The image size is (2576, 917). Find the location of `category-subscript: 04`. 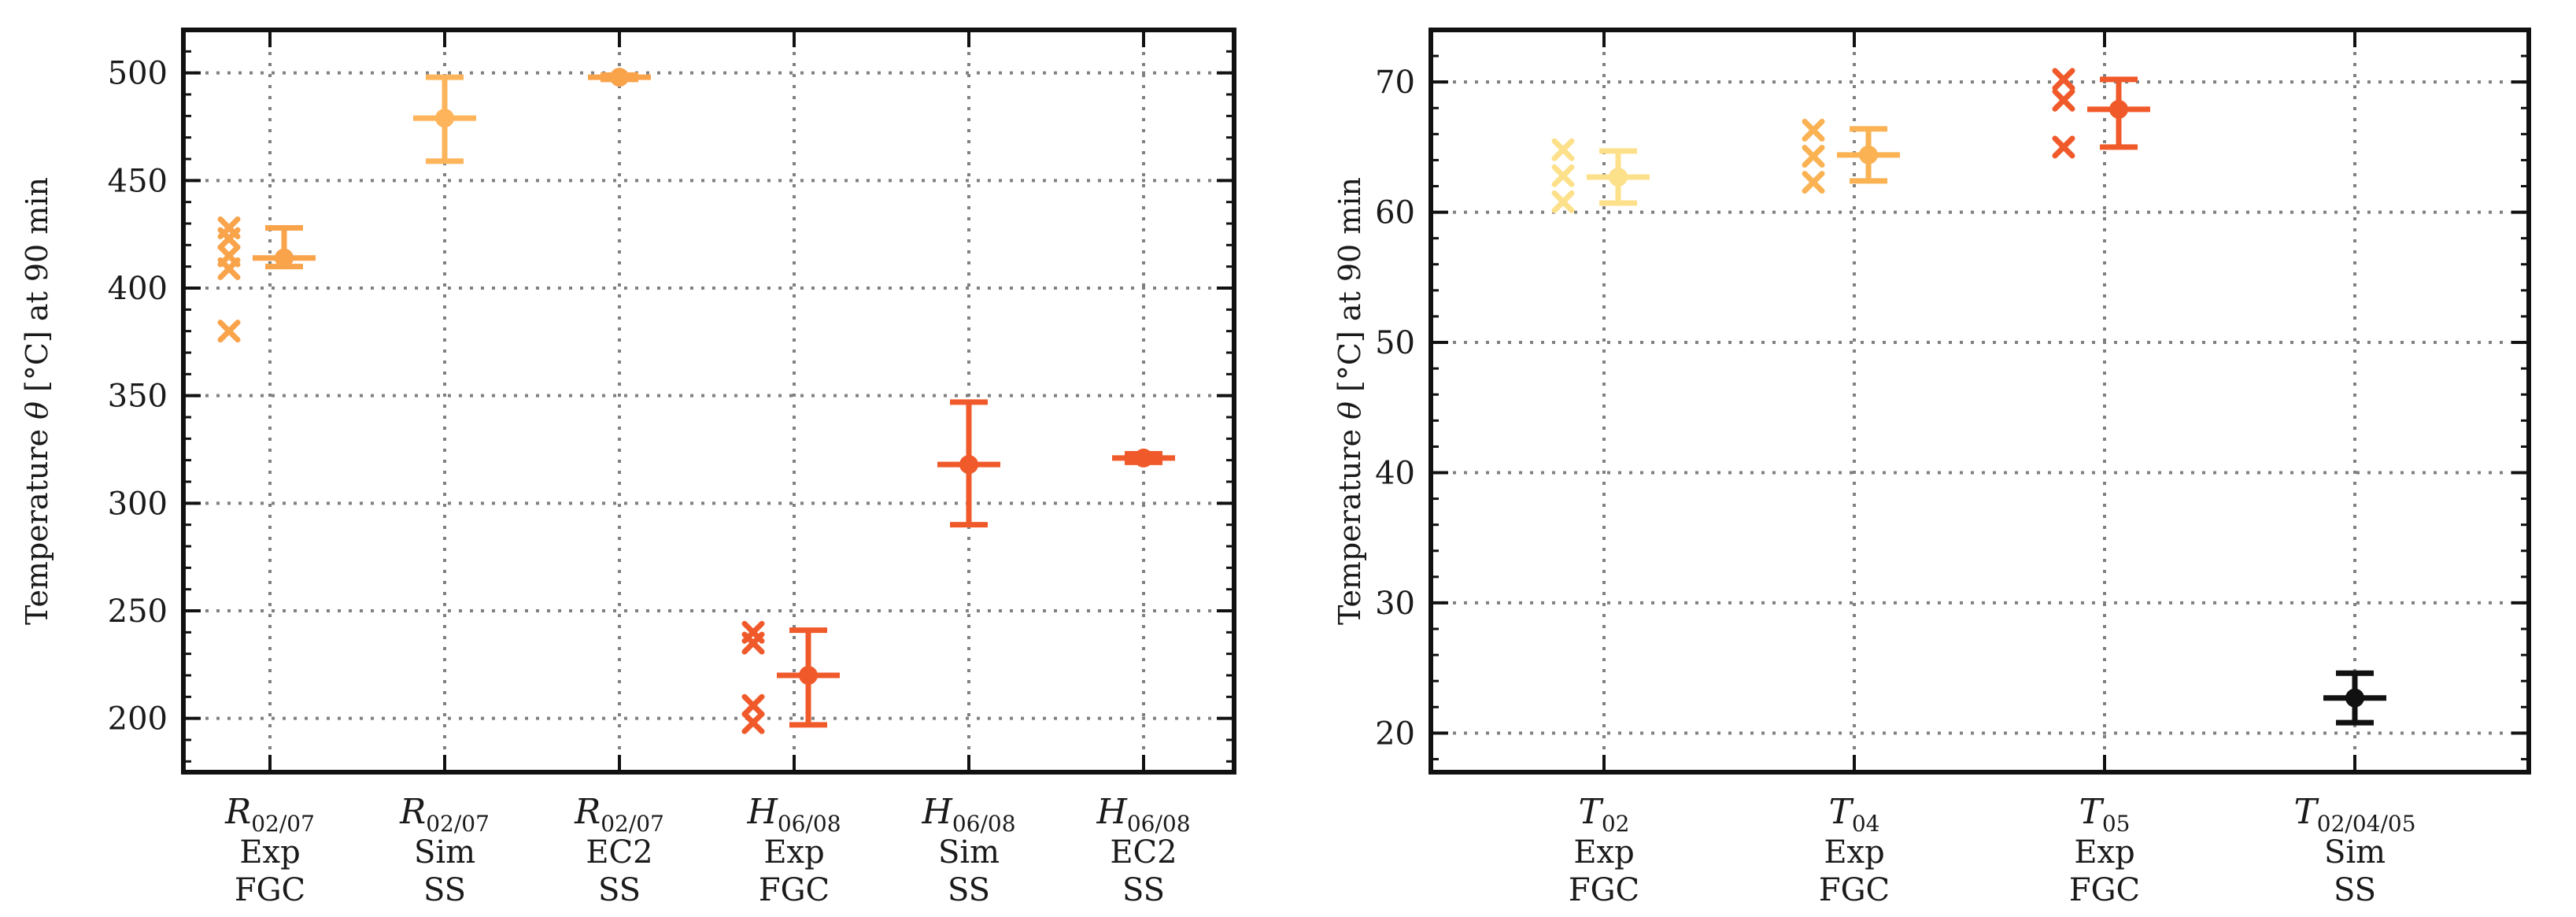

category-subscript: 04 is located at coordinates (1866, 824).